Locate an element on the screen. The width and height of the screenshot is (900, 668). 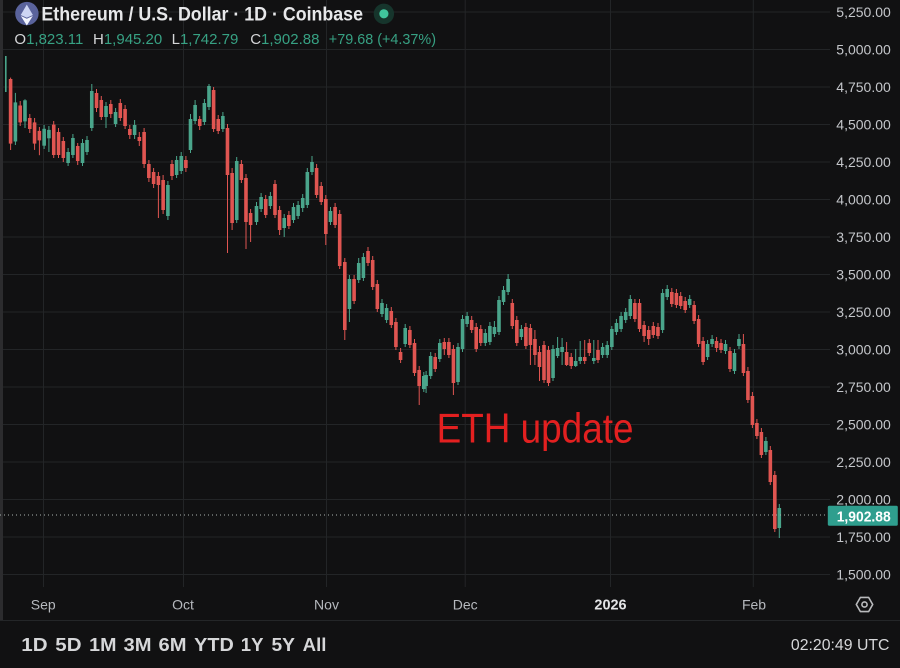
svg-text: Dec is located at coordinates (465, 604).